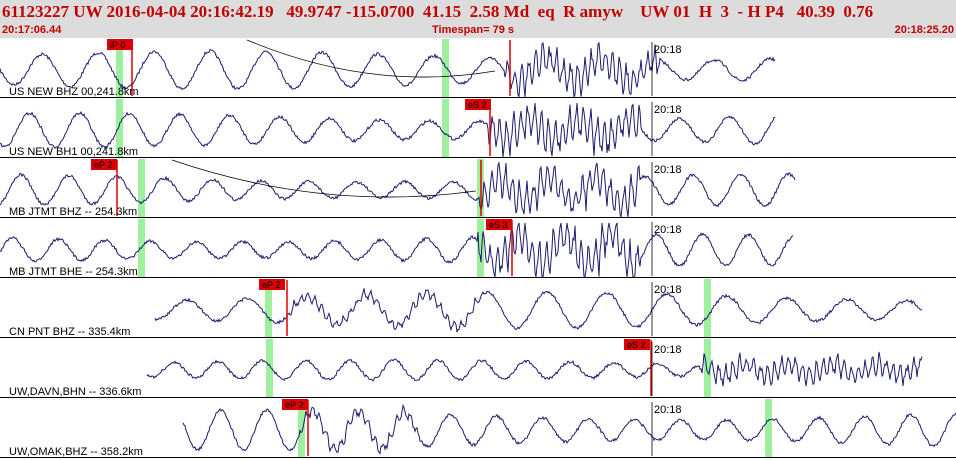 This screenshot has width=956, height=460. Describe the element at coordinates (73, 152) in the screenshot. I see `channel-label: US NEW BH1 00,241.8km` at that location.